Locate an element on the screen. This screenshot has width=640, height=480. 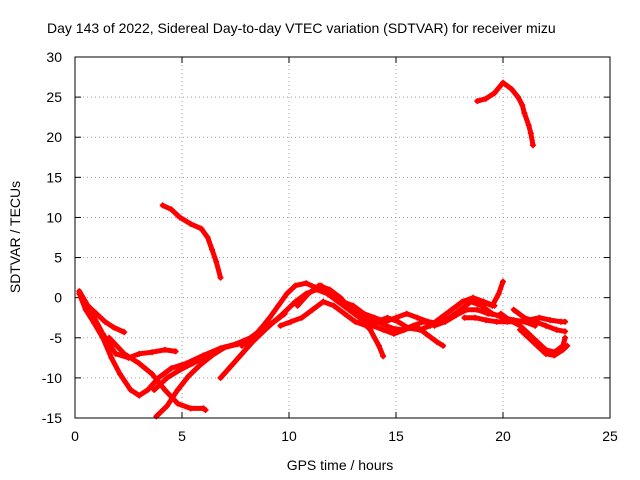
x-tick-label: 10 is located at coordinates (289, 436).